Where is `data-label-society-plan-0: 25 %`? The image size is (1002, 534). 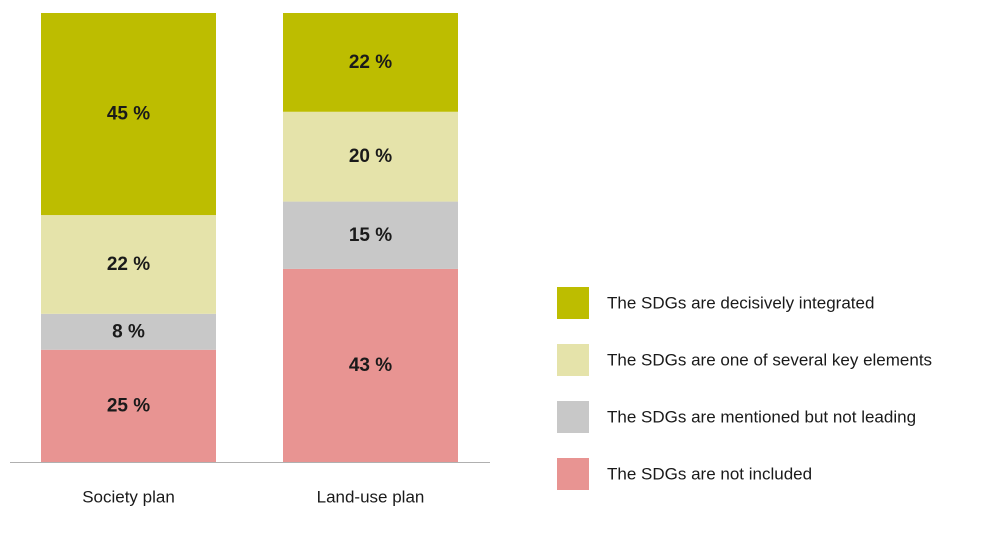
data-label-society-plan-0: 25 % is located at coordinates (128, 405).